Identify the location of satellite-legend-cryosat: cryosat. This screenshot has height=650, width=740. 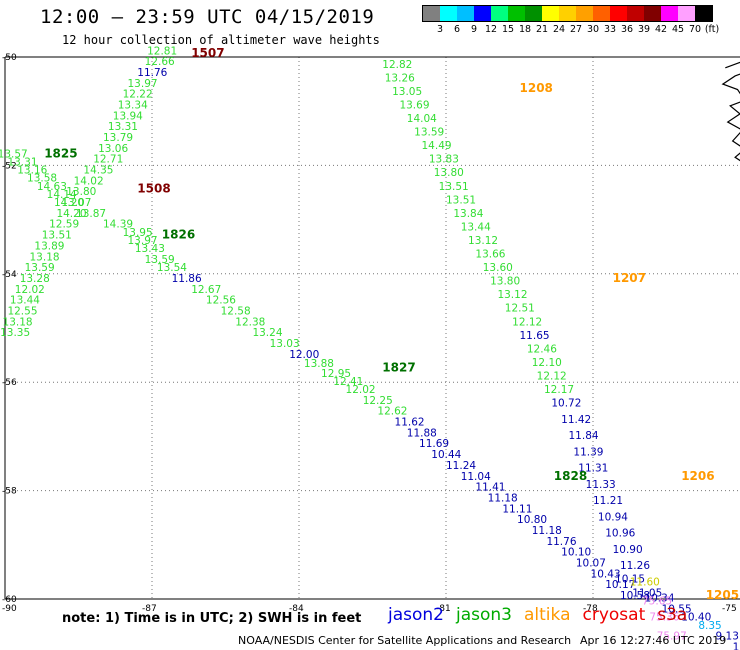
(614, 615).